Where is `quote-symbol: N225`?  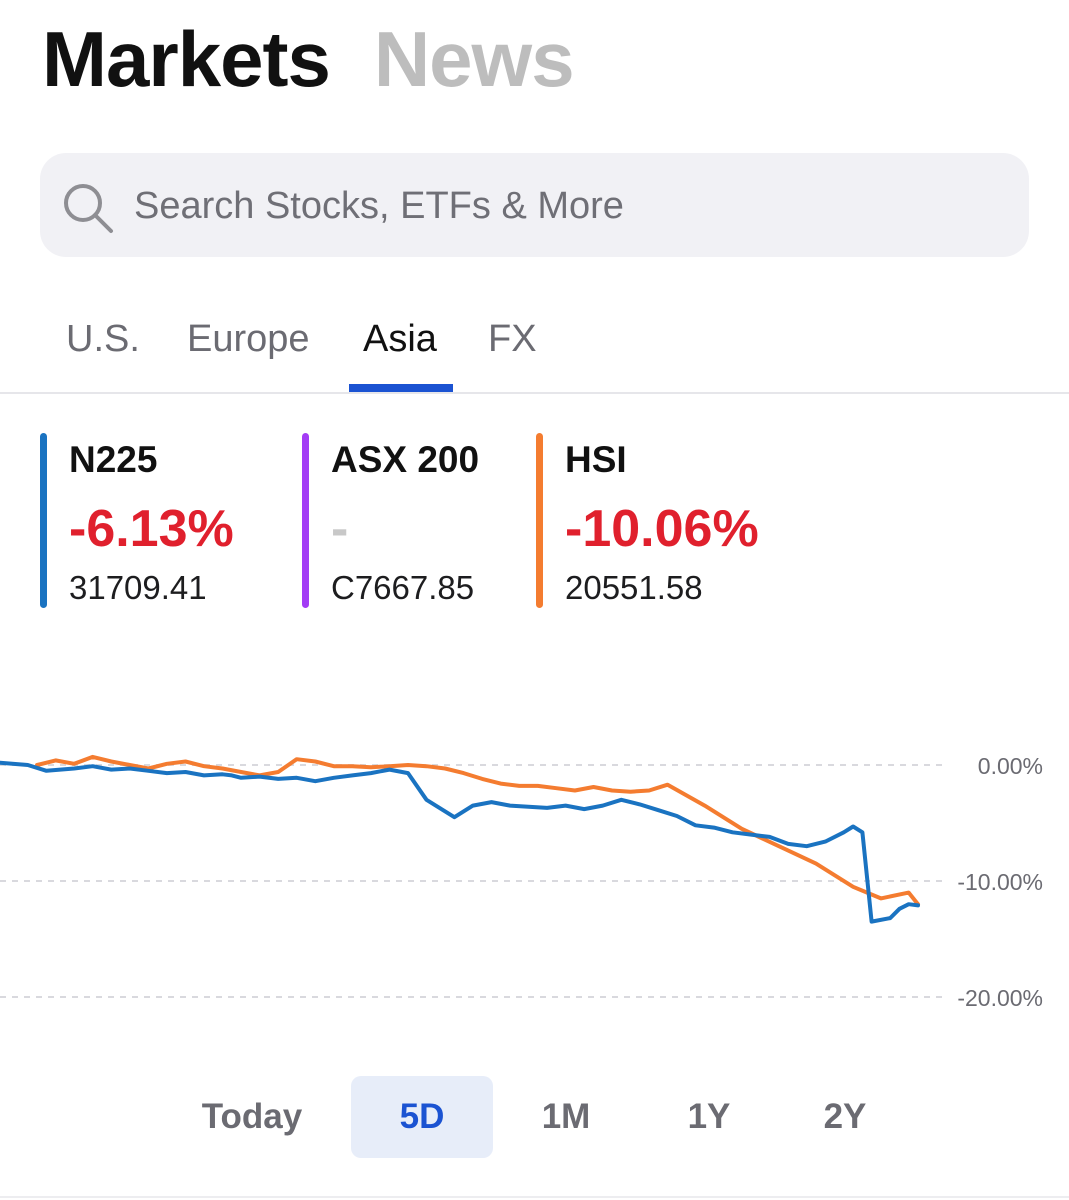 quote-symbol: N225 is located at coordinates (113, 459).